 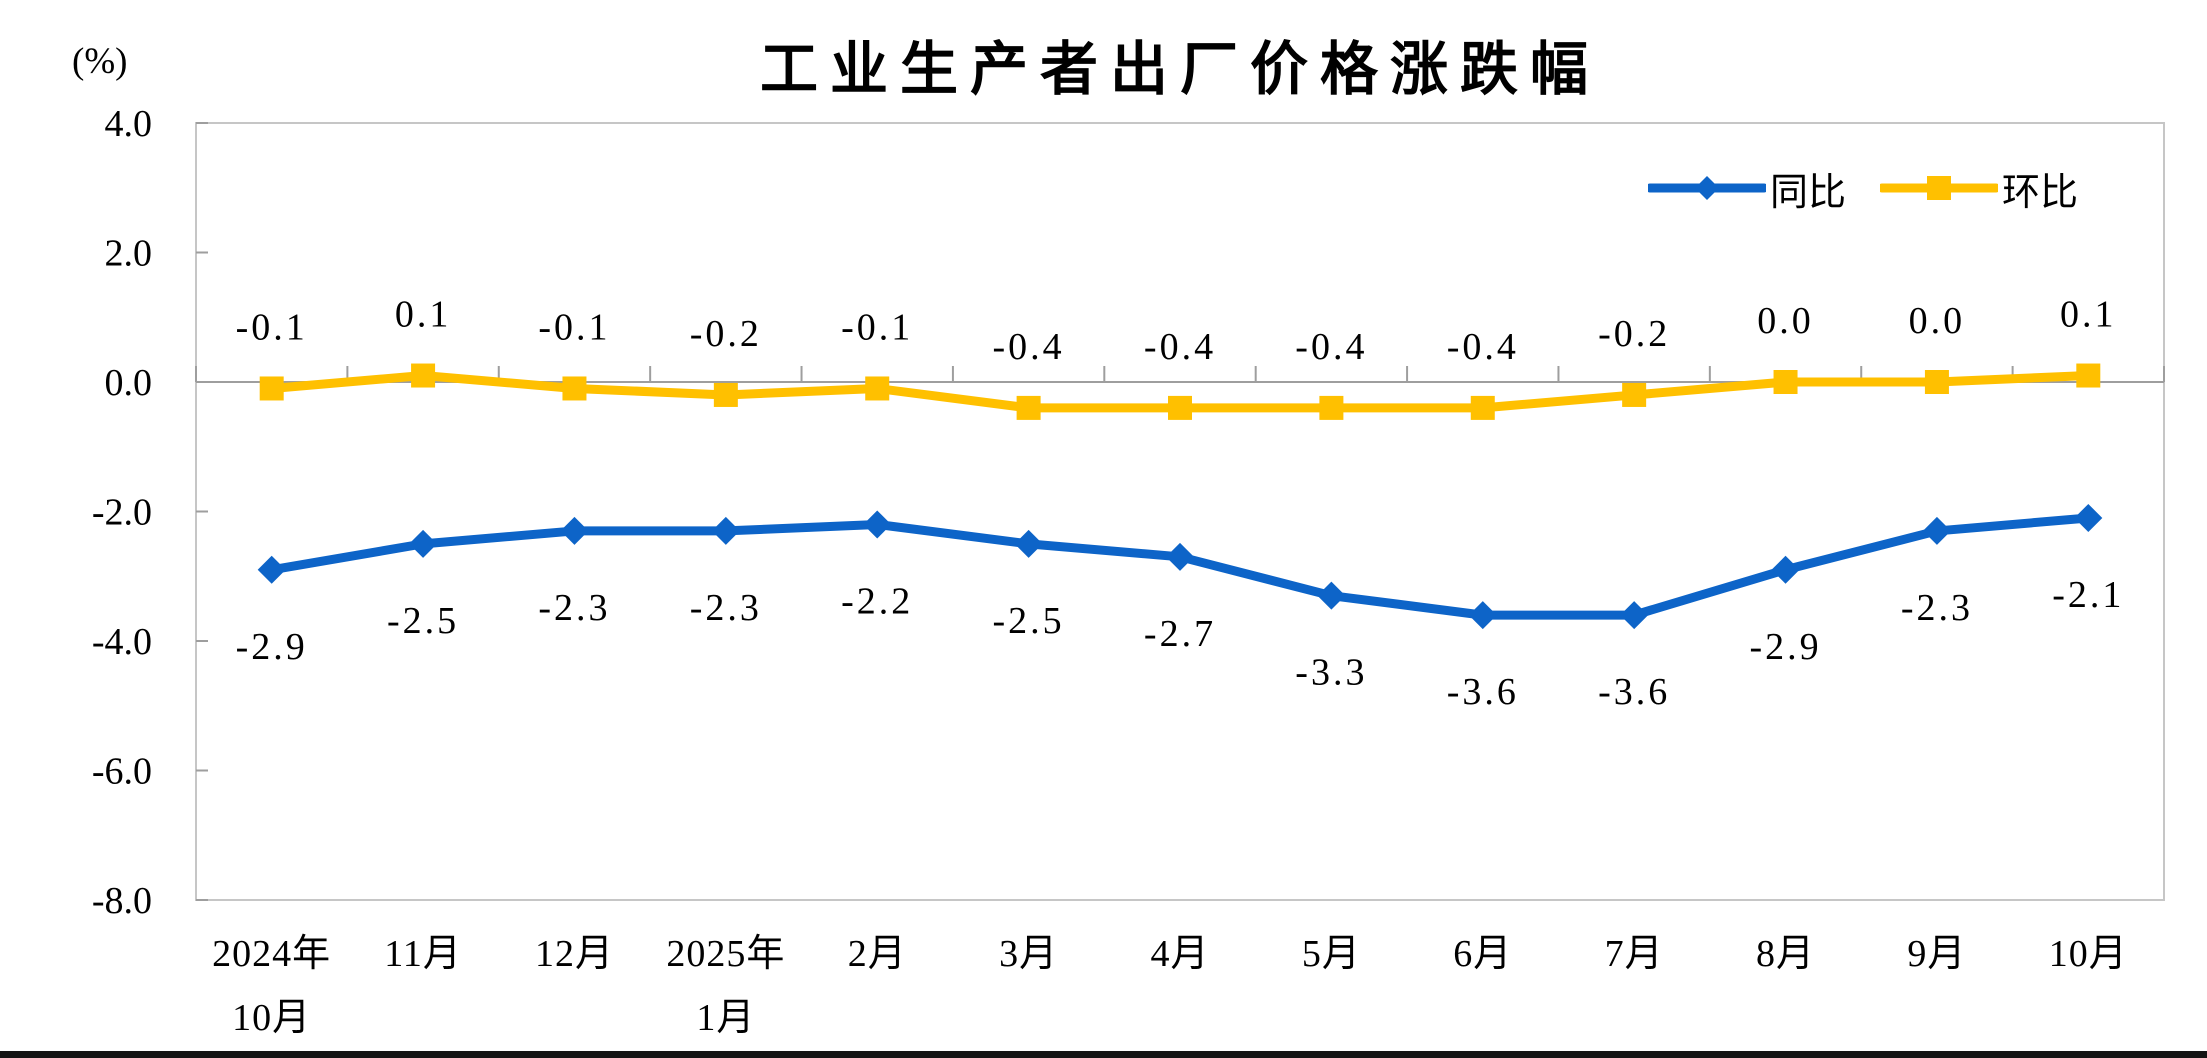 What do you see at coordinates (122, 901) in the screenshot?
I see `y-axis-tick-label: -8.0` at bounding box center [122, 901].